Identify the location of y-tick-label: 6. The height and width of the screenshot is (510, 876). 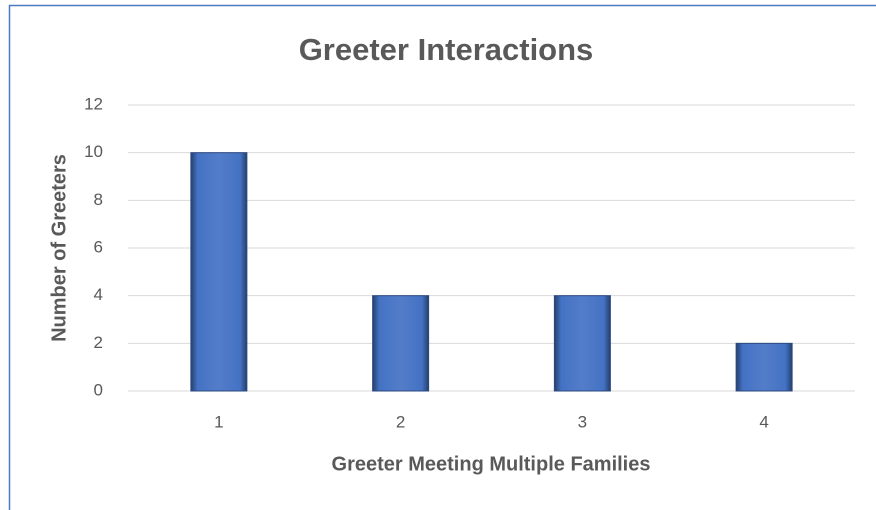
(98, 246).